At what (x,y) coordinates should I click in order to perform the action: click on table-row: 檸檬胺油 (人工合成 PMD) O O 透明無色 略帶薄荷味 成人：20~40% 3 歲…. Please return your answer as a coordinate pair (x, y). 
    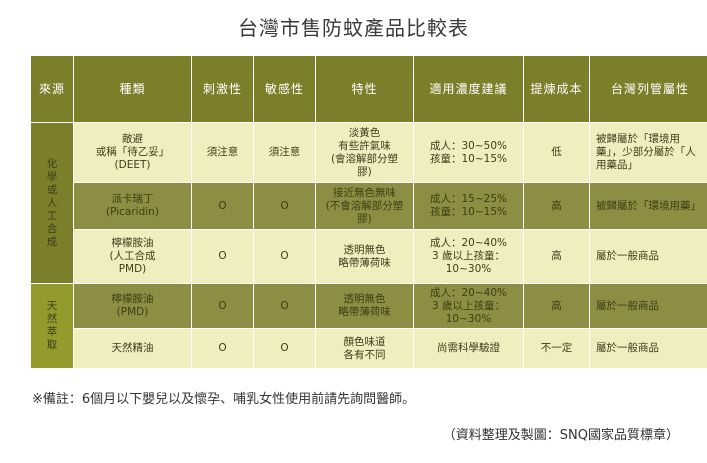
    Looking at the image, I should click on (369, 256).